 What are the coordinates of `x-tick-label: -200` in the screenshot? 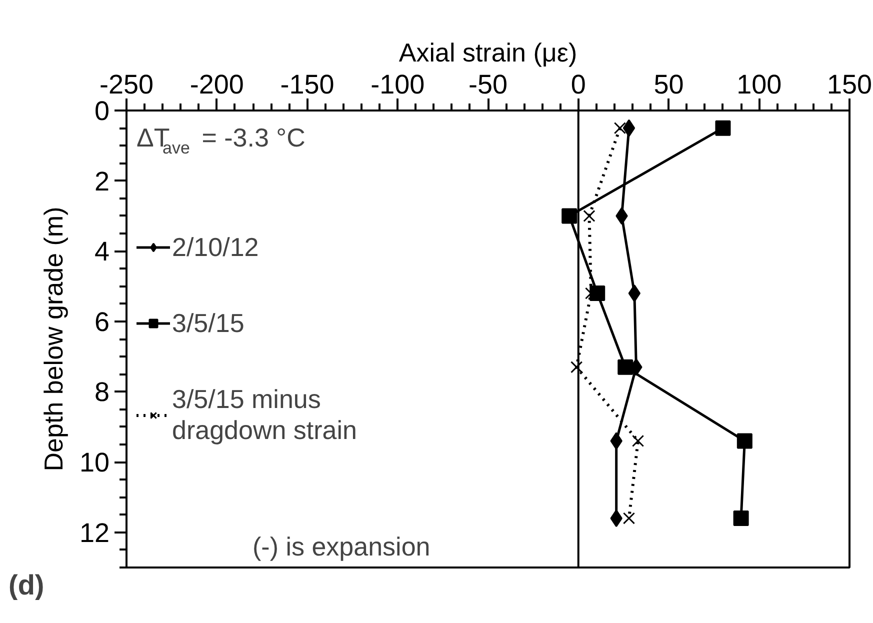 It's located at (217, 85).